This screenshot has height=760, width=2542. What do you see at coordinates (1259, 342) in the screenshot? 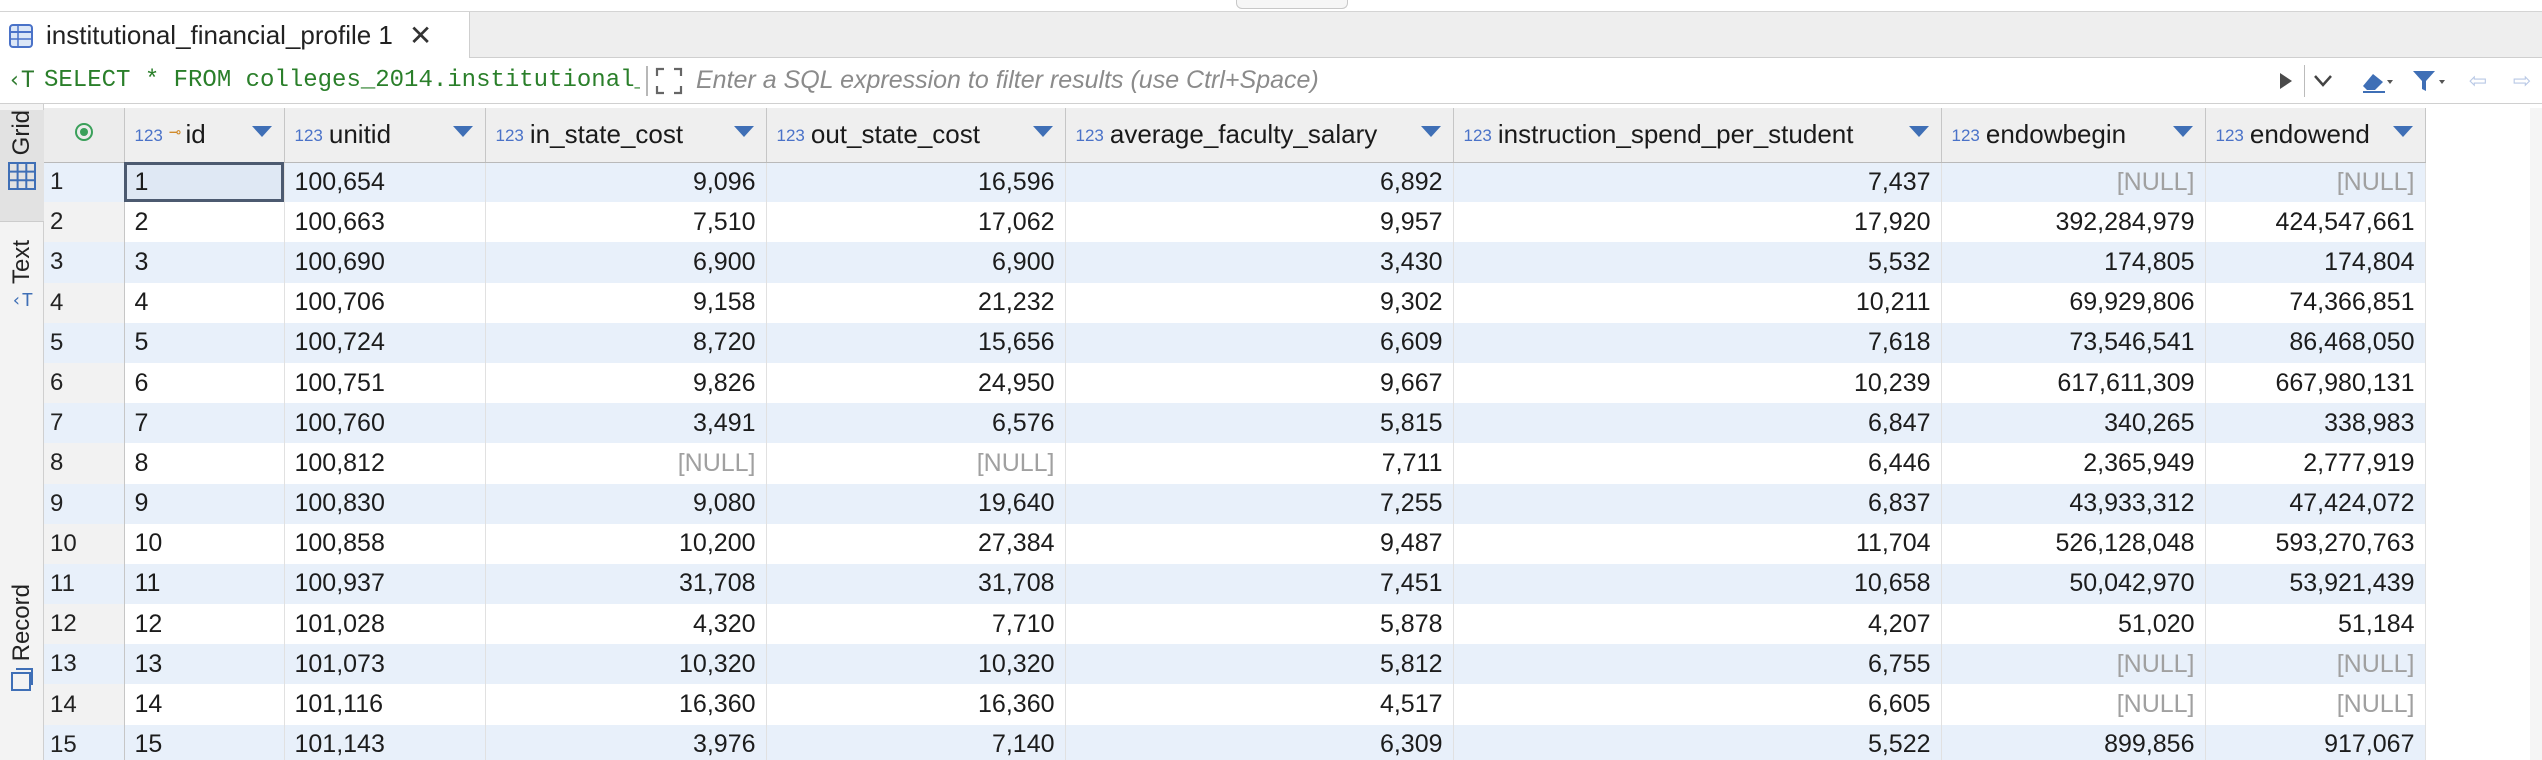
I see `cell-average-faculty-salary: 6,609` at bounding box center [1259, 342].